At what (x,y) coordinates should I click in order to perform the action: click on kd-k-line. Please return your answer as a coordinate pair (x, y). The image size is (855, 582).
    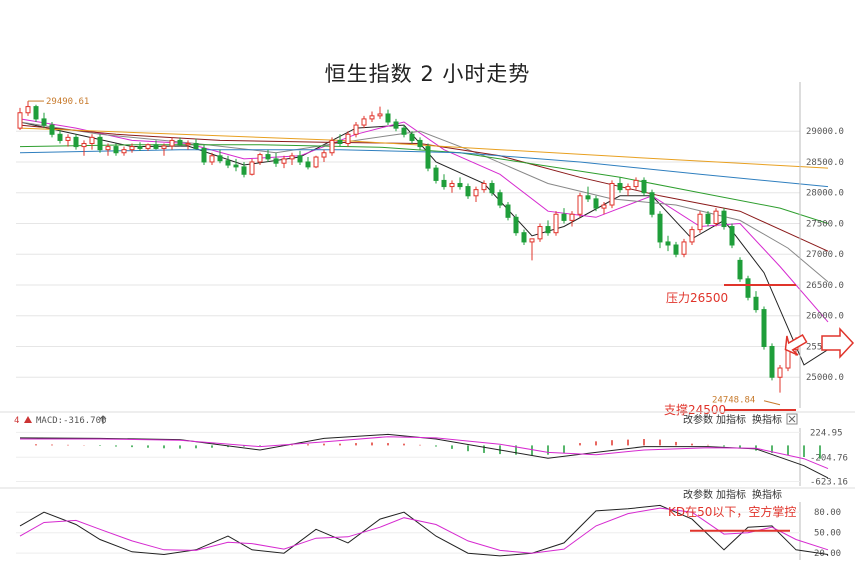
    Looking at the image, I should click on (424, 530).